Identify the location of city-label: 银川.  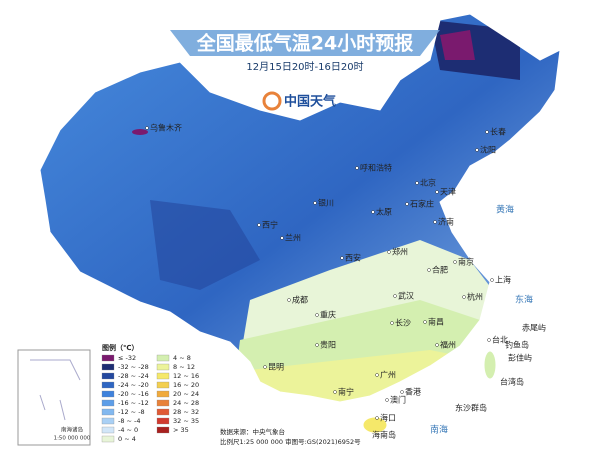
(326, 203).